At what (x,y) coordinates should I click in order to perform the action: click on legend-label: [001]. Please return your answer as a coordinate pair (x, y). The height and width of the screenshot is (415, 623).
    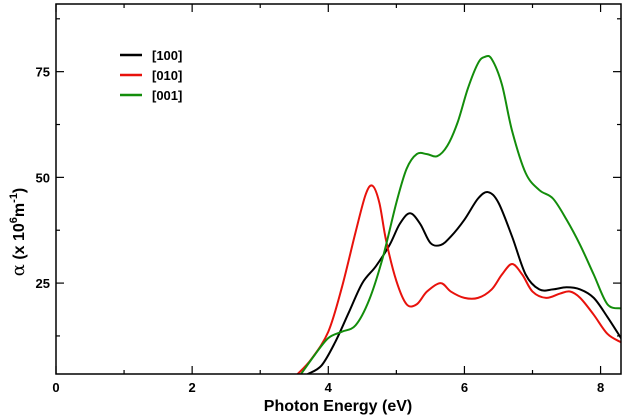
    Looking at the image, I should click on (167, 95).